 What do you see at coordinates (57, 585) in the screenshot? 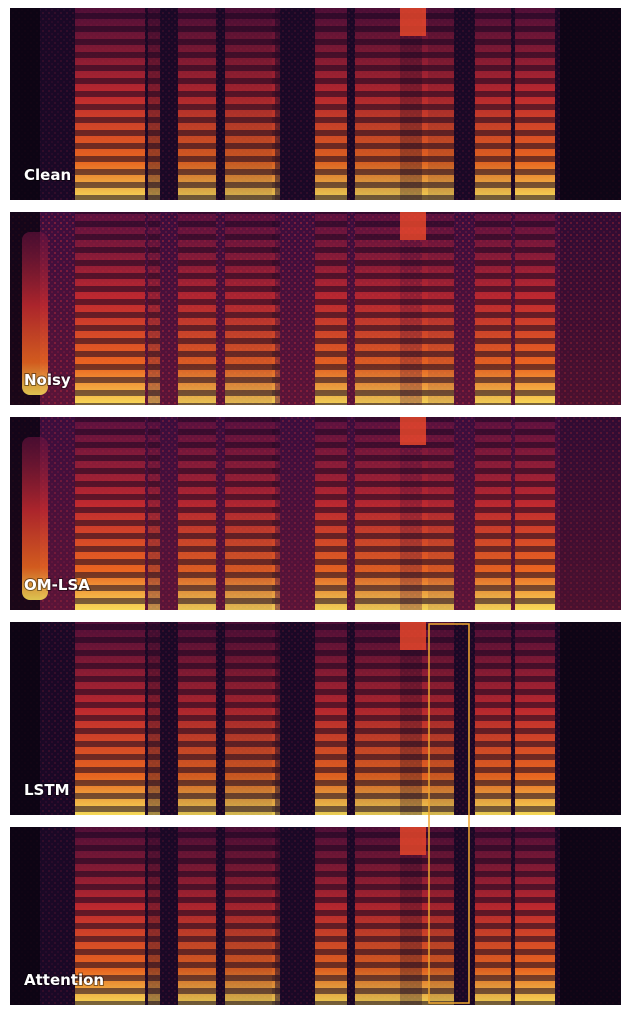
I see `panel-label: OM-LSA` at bounding box center [57, 585].